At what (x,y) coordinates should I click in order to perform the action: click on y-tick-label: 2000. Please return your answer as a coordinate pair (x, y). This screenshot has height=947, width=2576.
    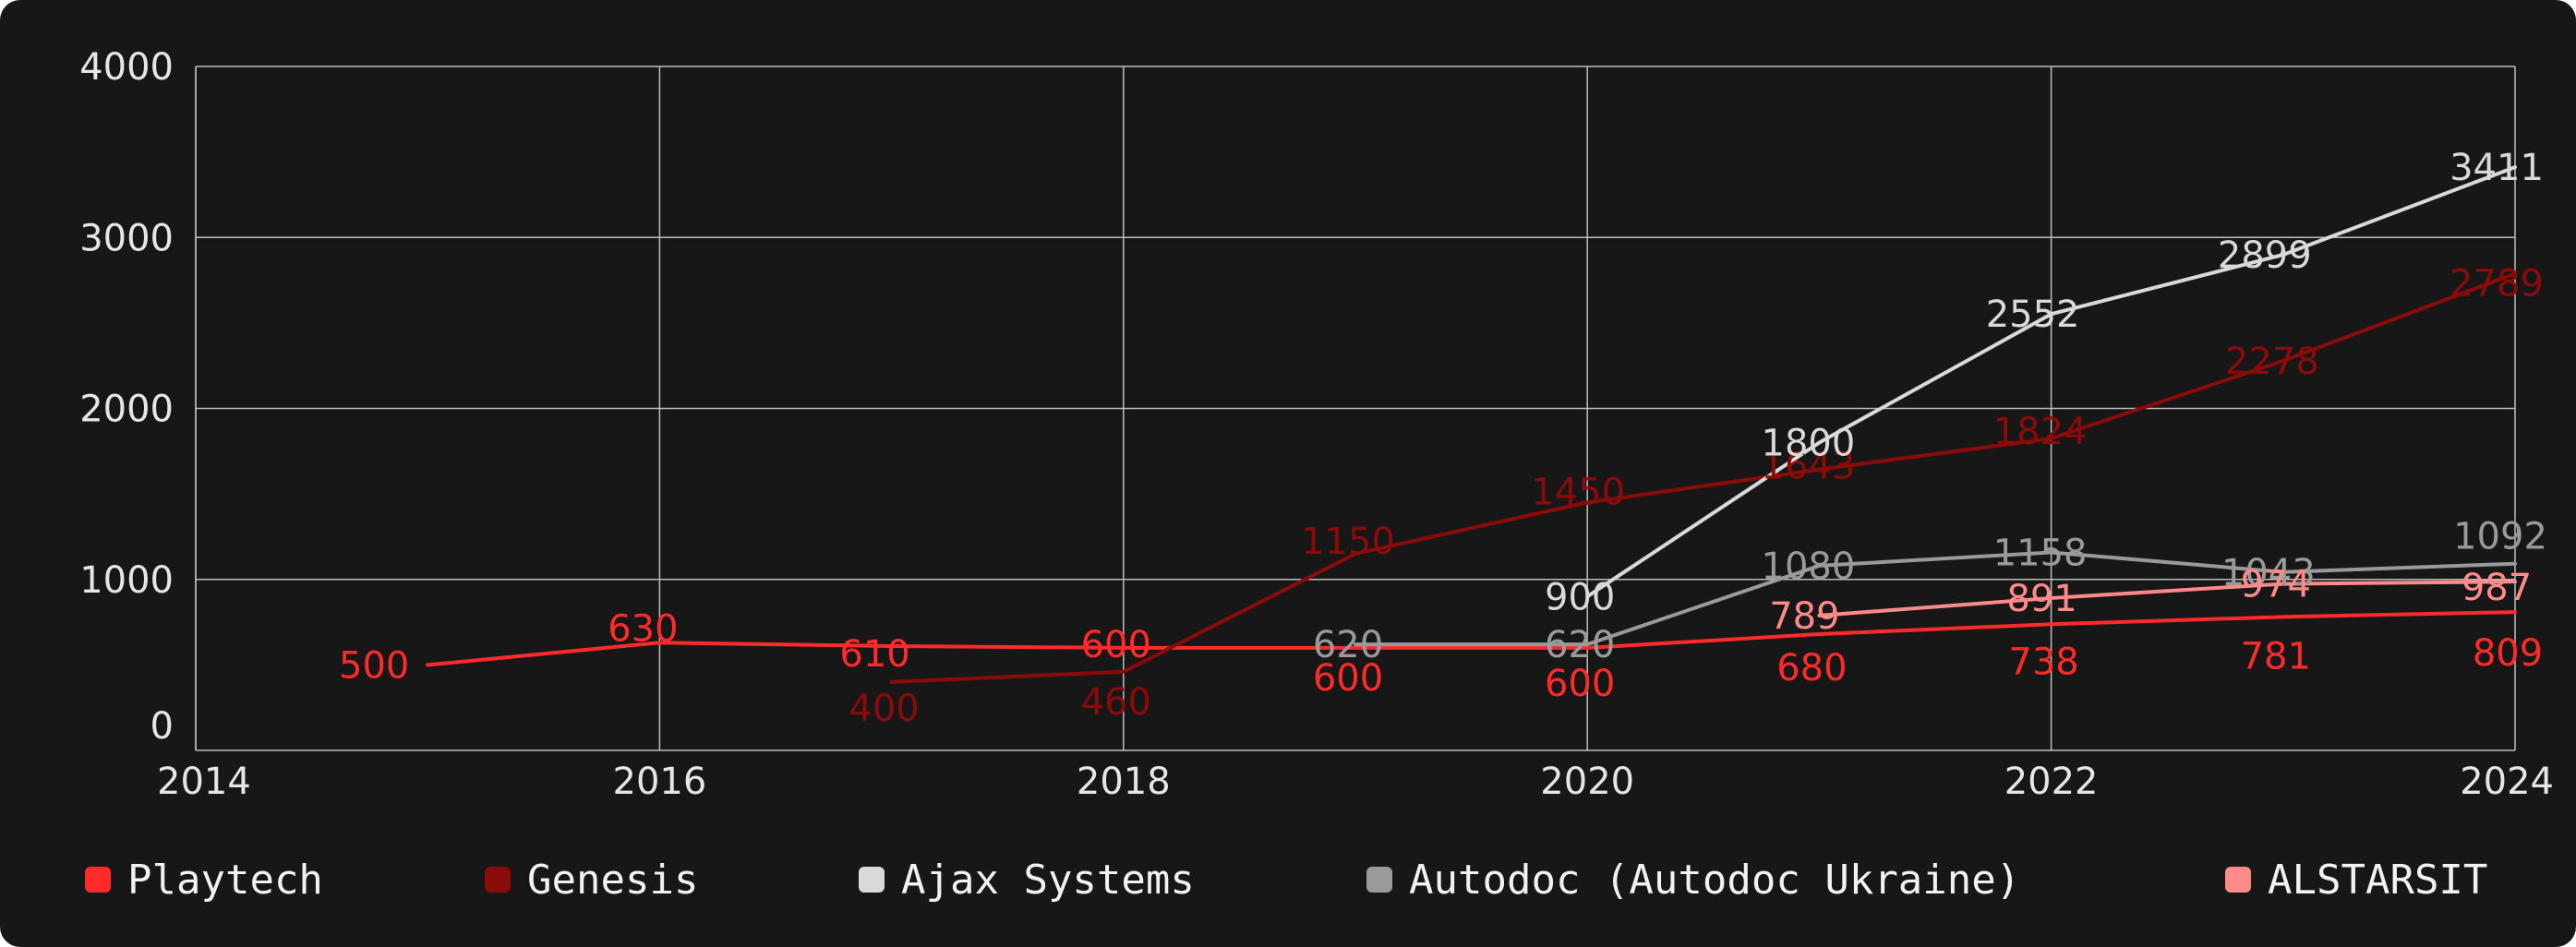
    Looking at the image, I should click on (126, 410).